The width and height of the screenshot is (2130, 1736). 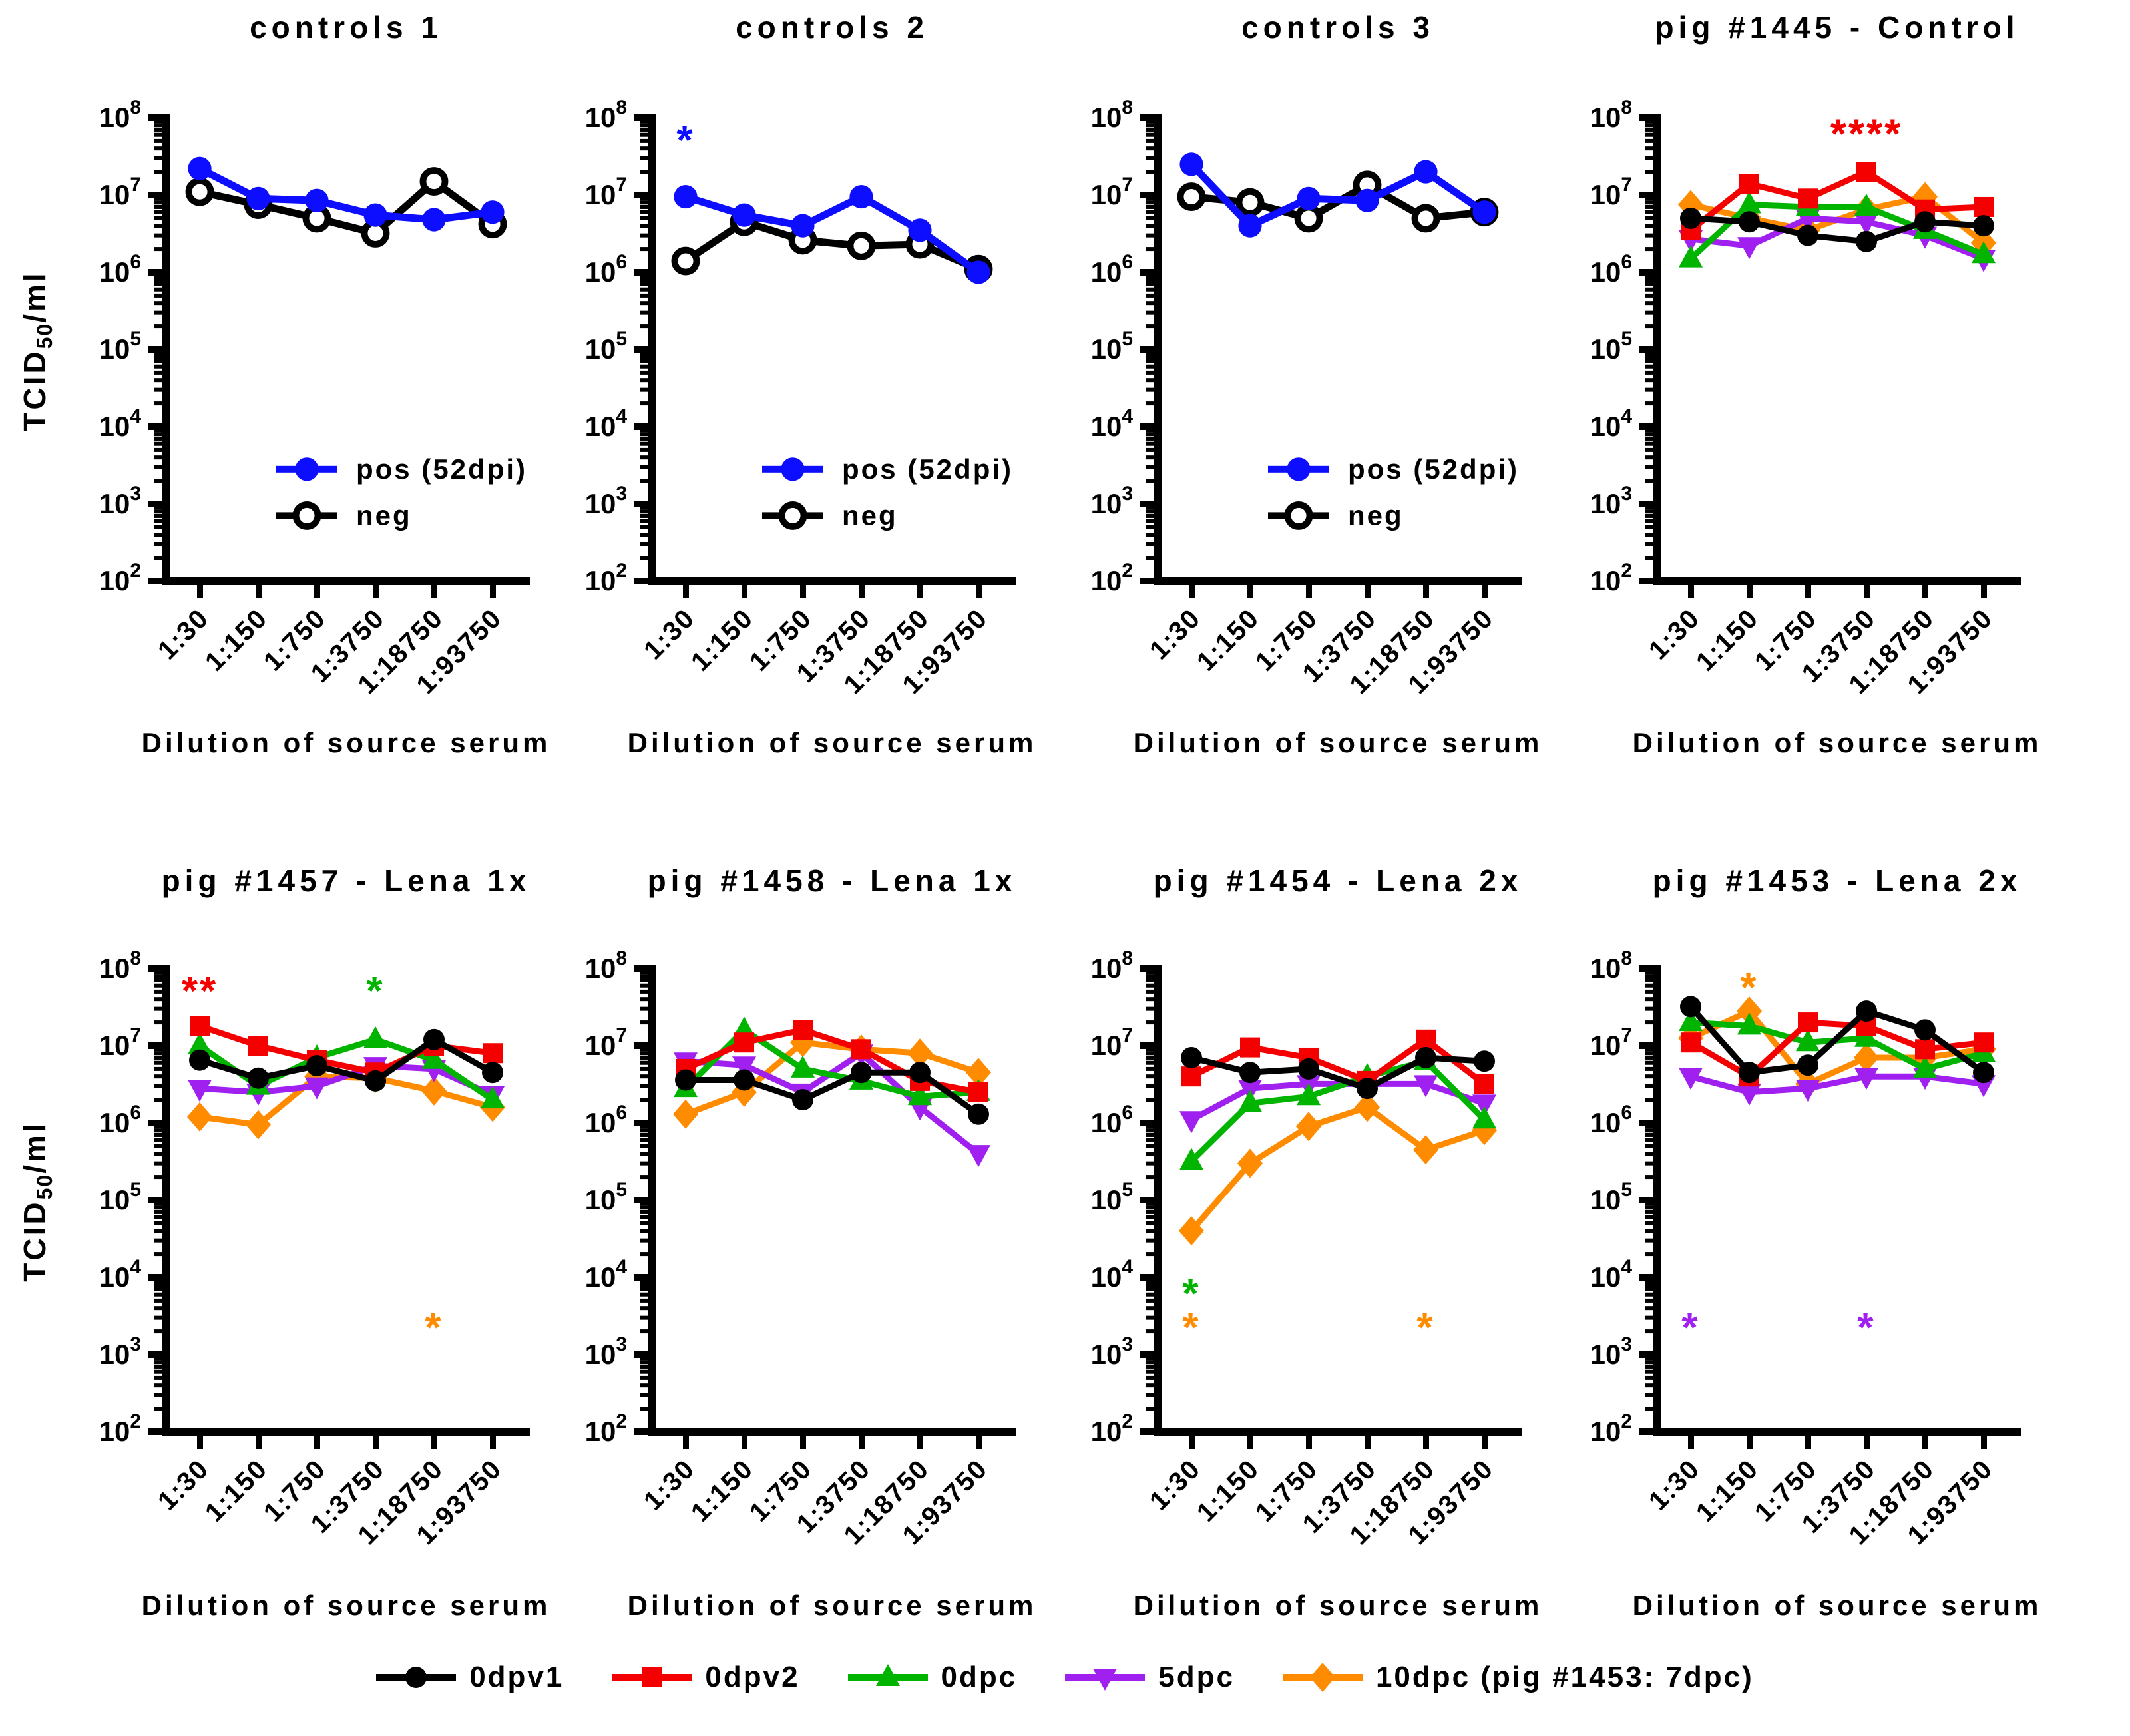 I want to click on legend-item-0dpv2: 0dpv2, so click(x=705, y=1678).